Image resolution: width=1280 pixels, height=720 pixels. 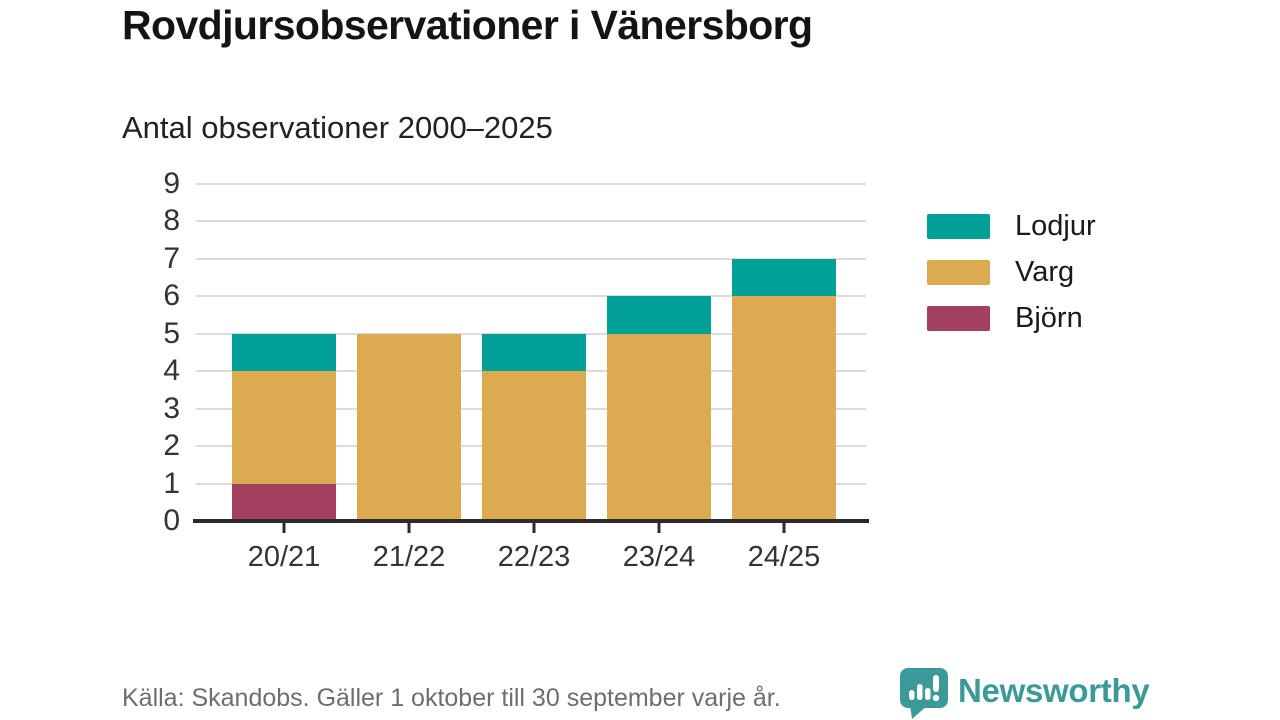 What do you see at coordinates (171, 295) in the screenshot?
I see `y-axis-label-6: 6` at bounding box center [171, 295].